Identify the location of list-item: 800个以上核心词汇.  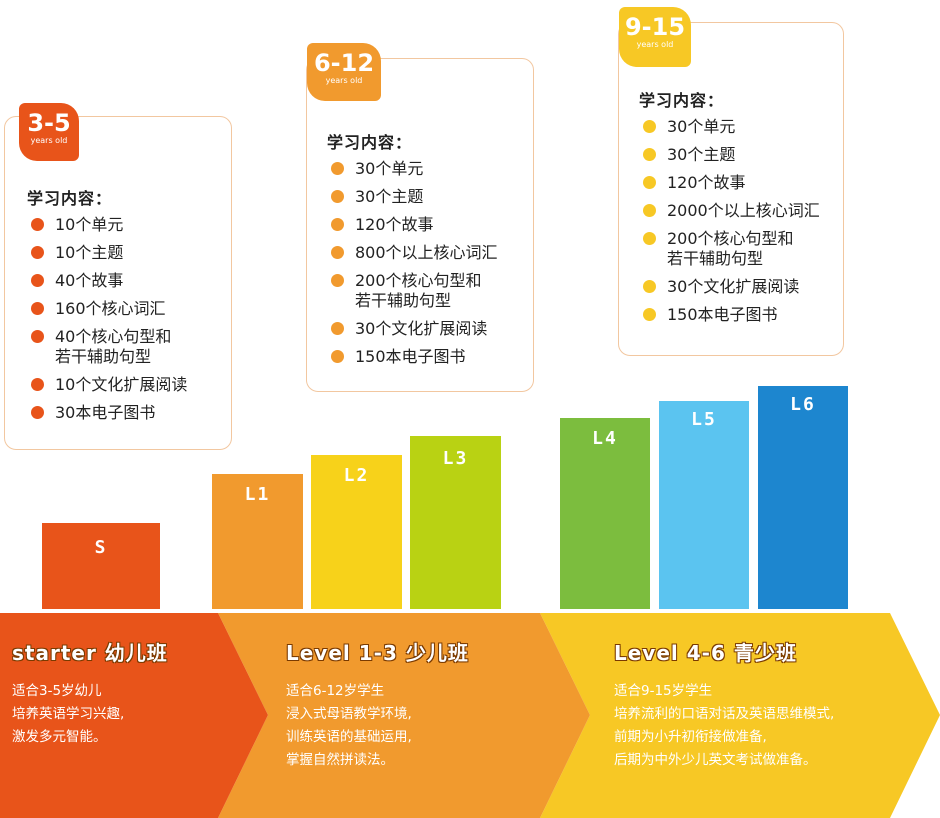
(431, 253).